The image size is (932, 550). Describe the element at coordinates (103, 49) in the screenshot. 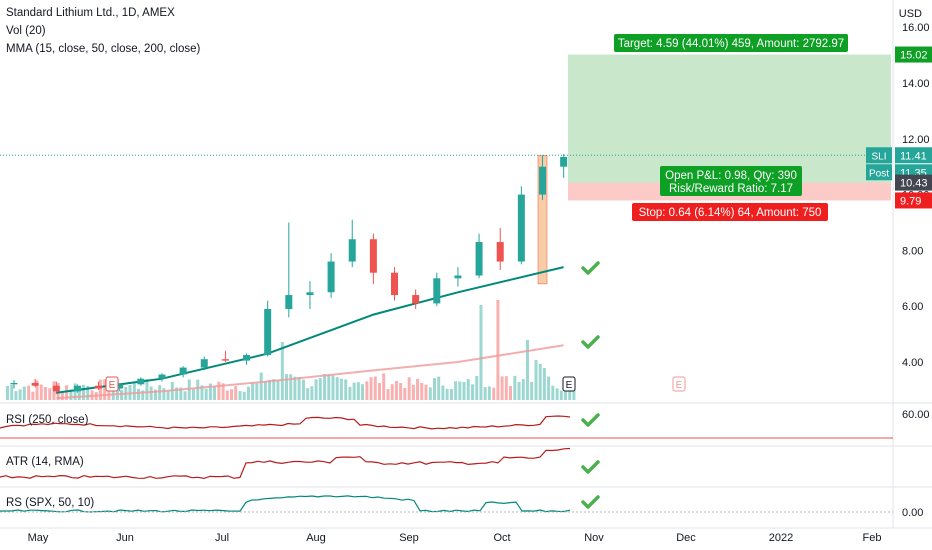

I see `legend-mma: MMA (15, close, 50, close, 200, close)` at that location.